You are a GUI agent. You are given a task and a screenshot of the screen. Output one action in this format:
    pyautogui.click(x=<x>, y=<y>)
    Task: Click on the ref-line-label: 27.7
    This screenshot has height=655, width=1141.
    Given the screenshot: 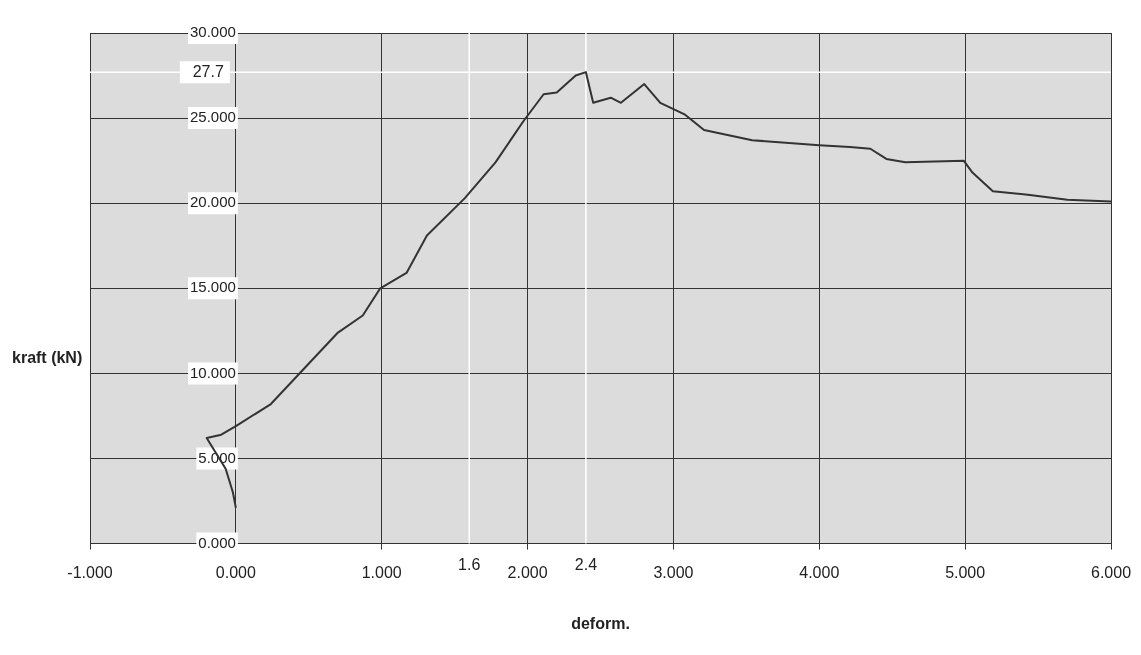 What is the action you would take?
    pyautogui.click(x=208, y=71)
    